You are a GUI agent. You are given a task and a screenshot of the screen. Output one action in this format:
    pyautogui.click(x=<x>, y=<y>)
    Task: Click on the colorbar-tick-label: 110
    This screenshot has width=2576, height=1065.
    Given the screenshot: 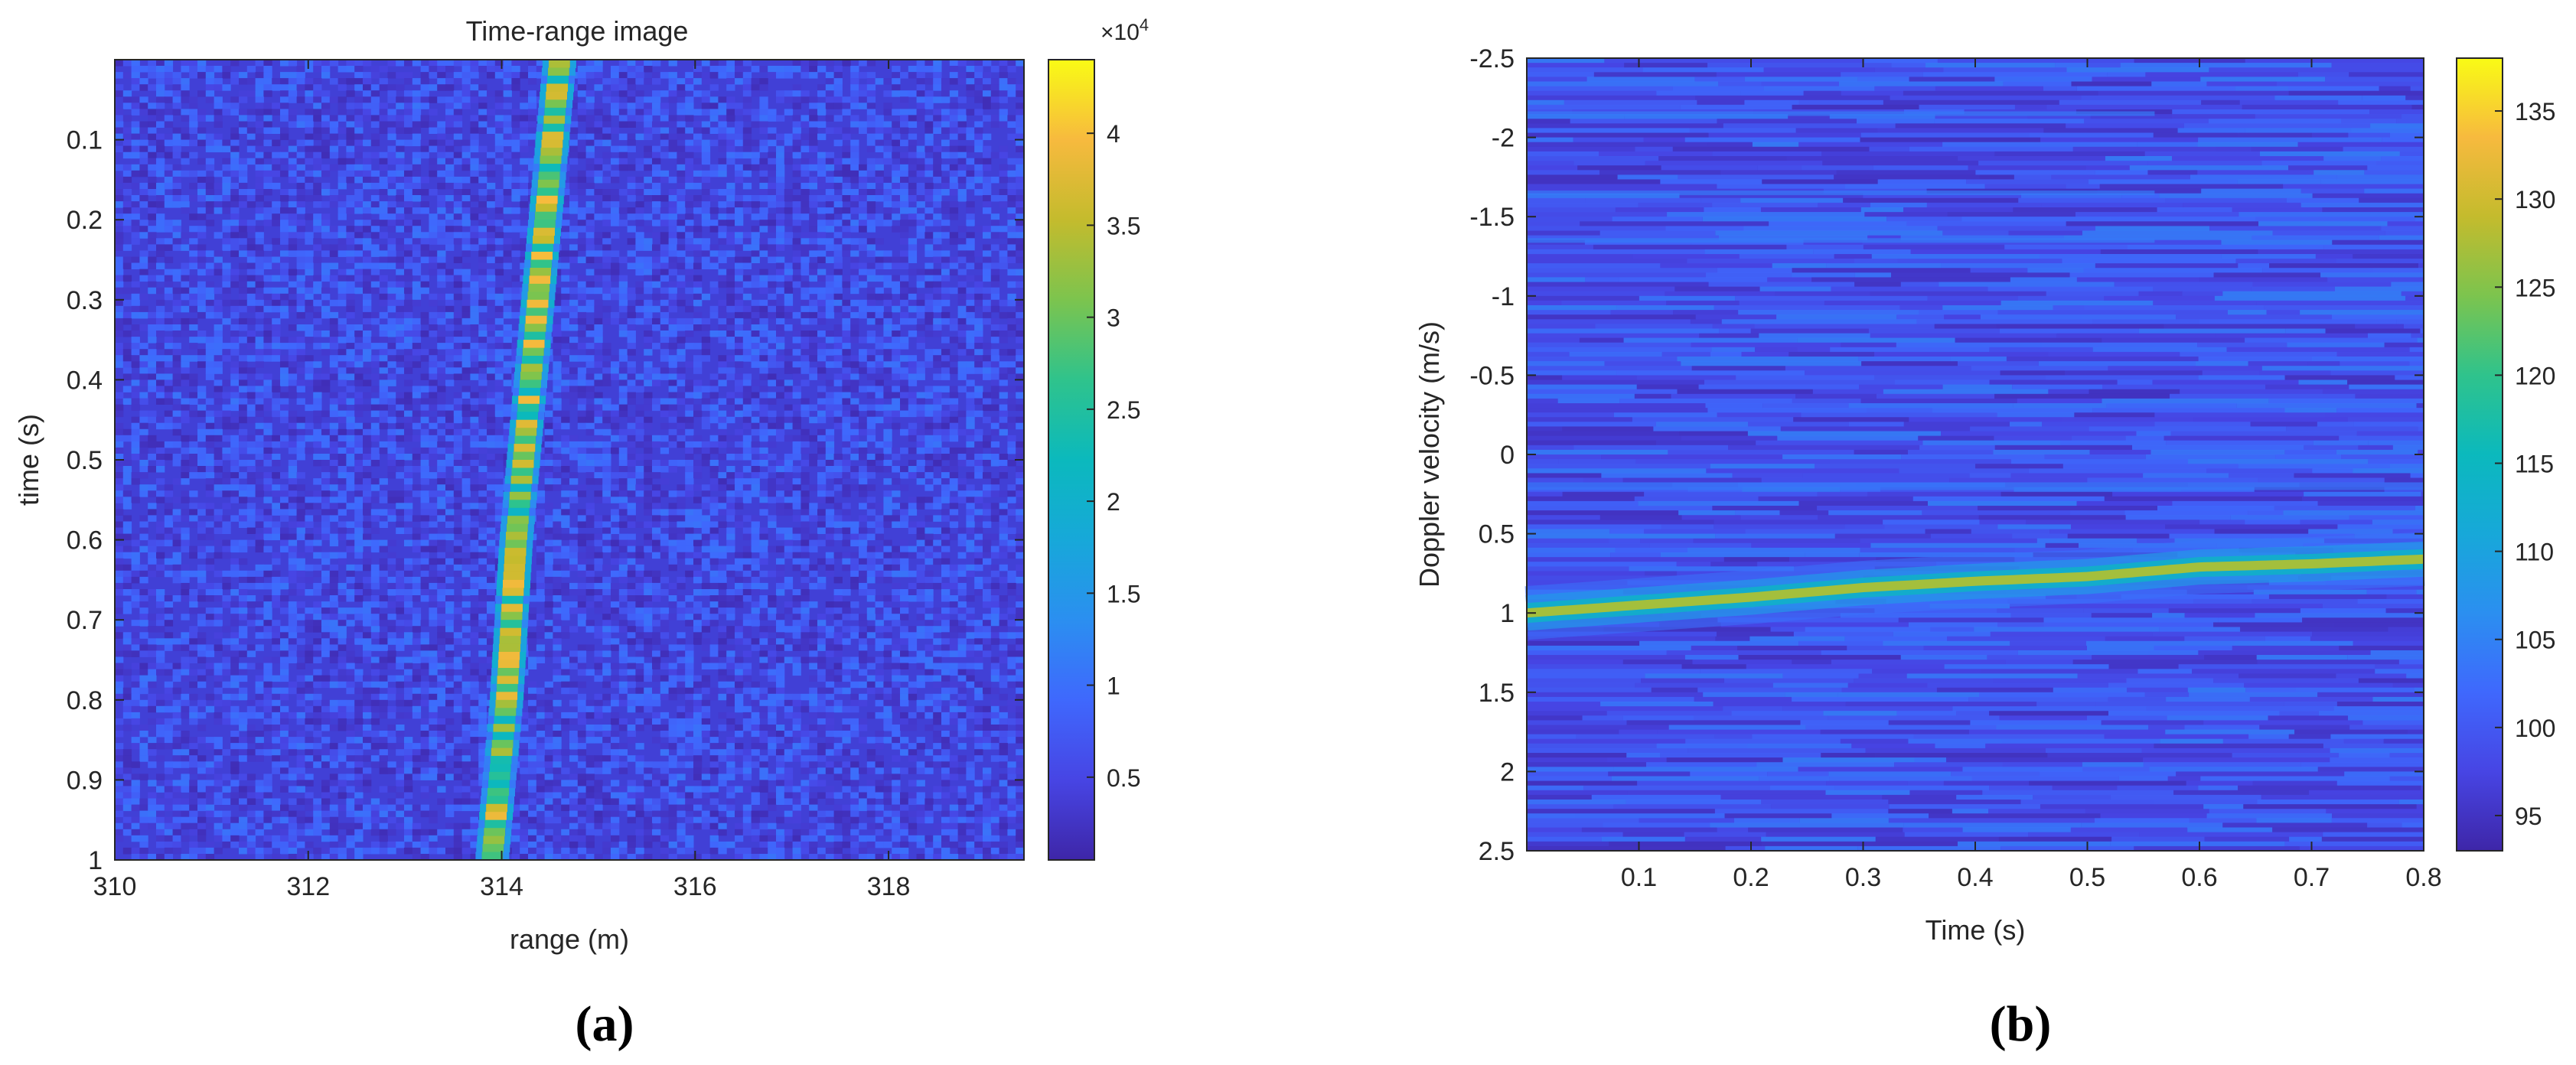 What is the action you would take?
    pyautogui.click(x=2534, y=552)
    